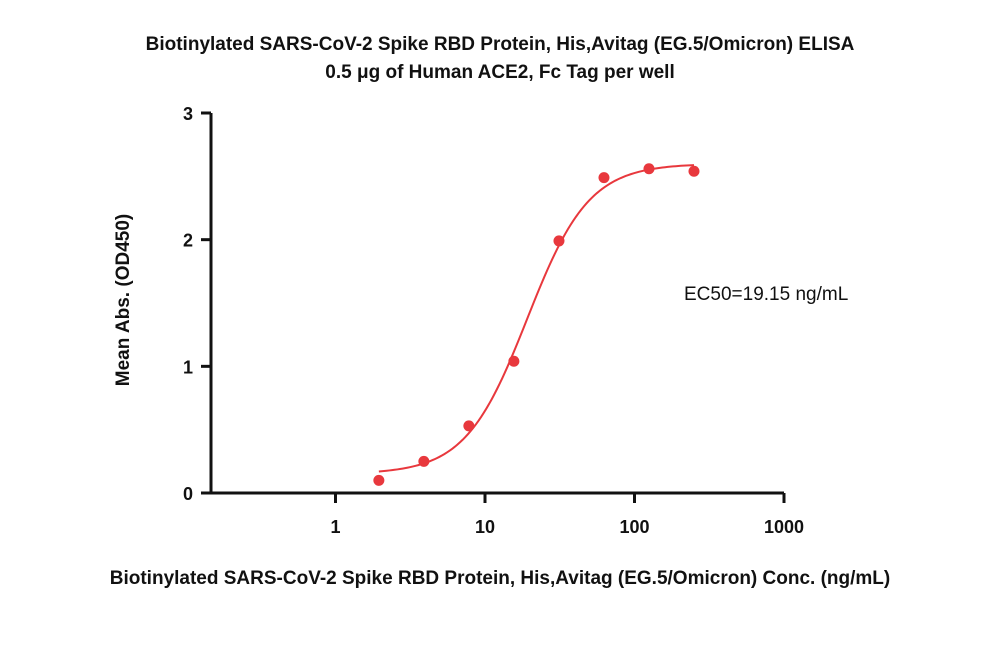  I want to click on fit-curve, so click(536, 318).